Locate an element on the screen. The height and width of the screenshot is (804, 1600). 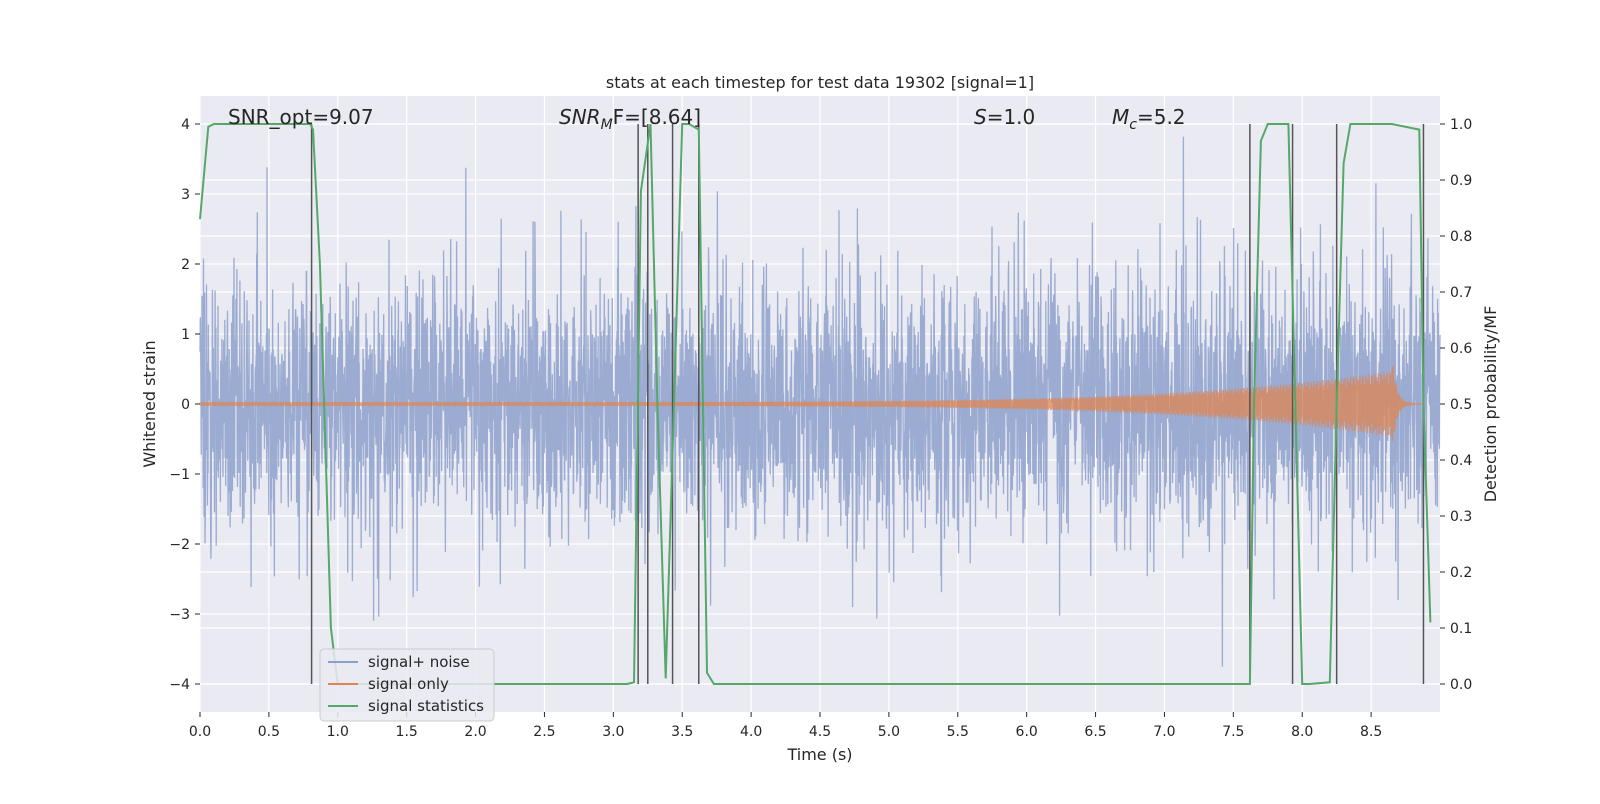
legend-label-signal-noise: signal+ noise is located at coordinates (419, 662).